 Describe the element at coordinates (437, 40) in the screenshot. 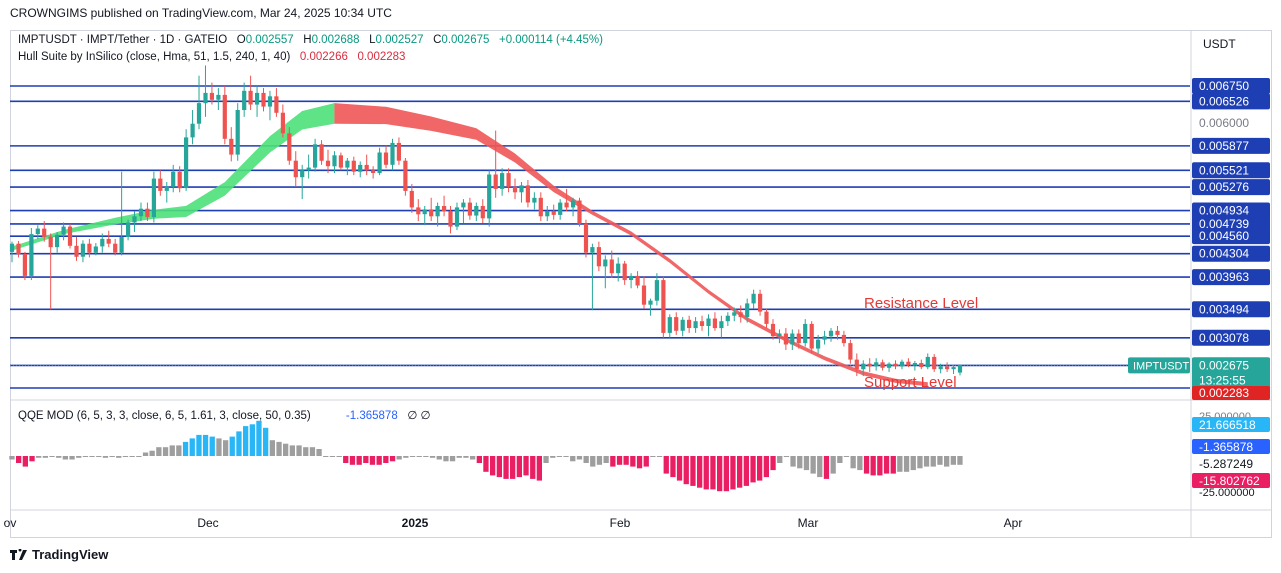

I see `close-label: C` at that location.